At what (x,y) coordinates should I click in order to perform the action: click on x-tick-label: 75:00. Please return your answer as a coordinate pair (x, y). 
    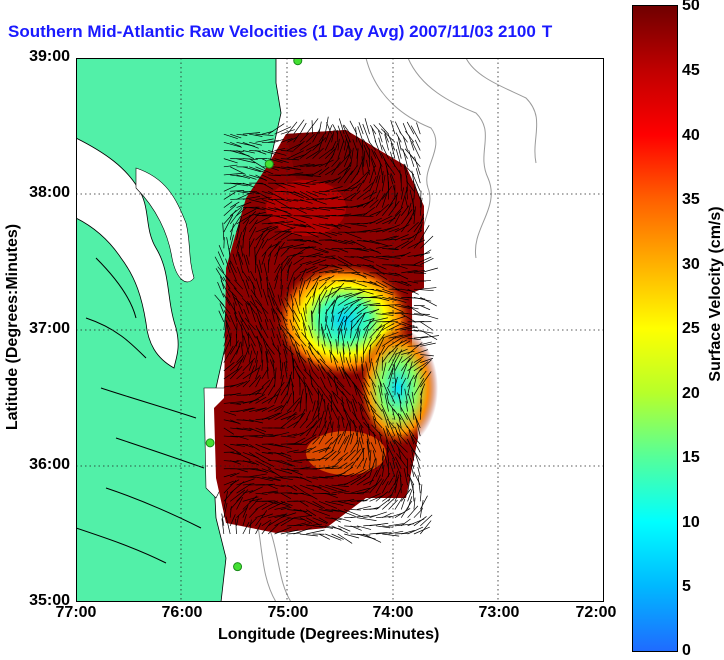
    Looking at the image, I should click on (288, 613).